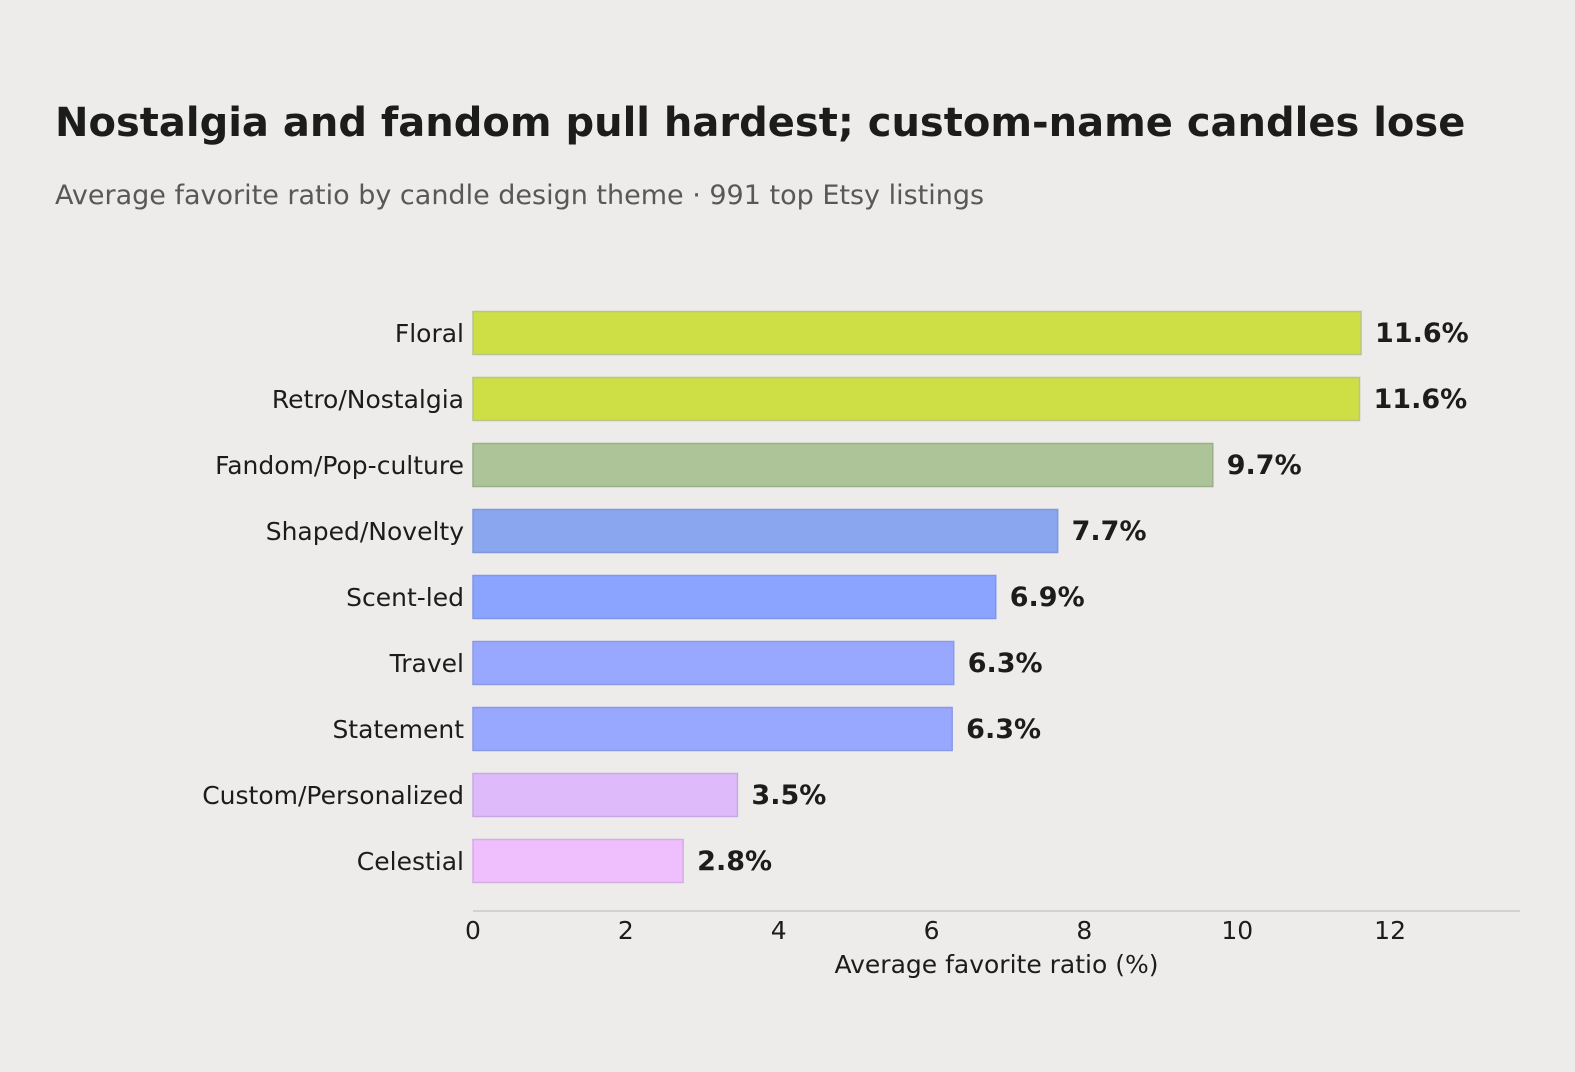 This screenshot has height=1072, width=1575. I want to click on bar-shaped-novelty, so click(765, 531).